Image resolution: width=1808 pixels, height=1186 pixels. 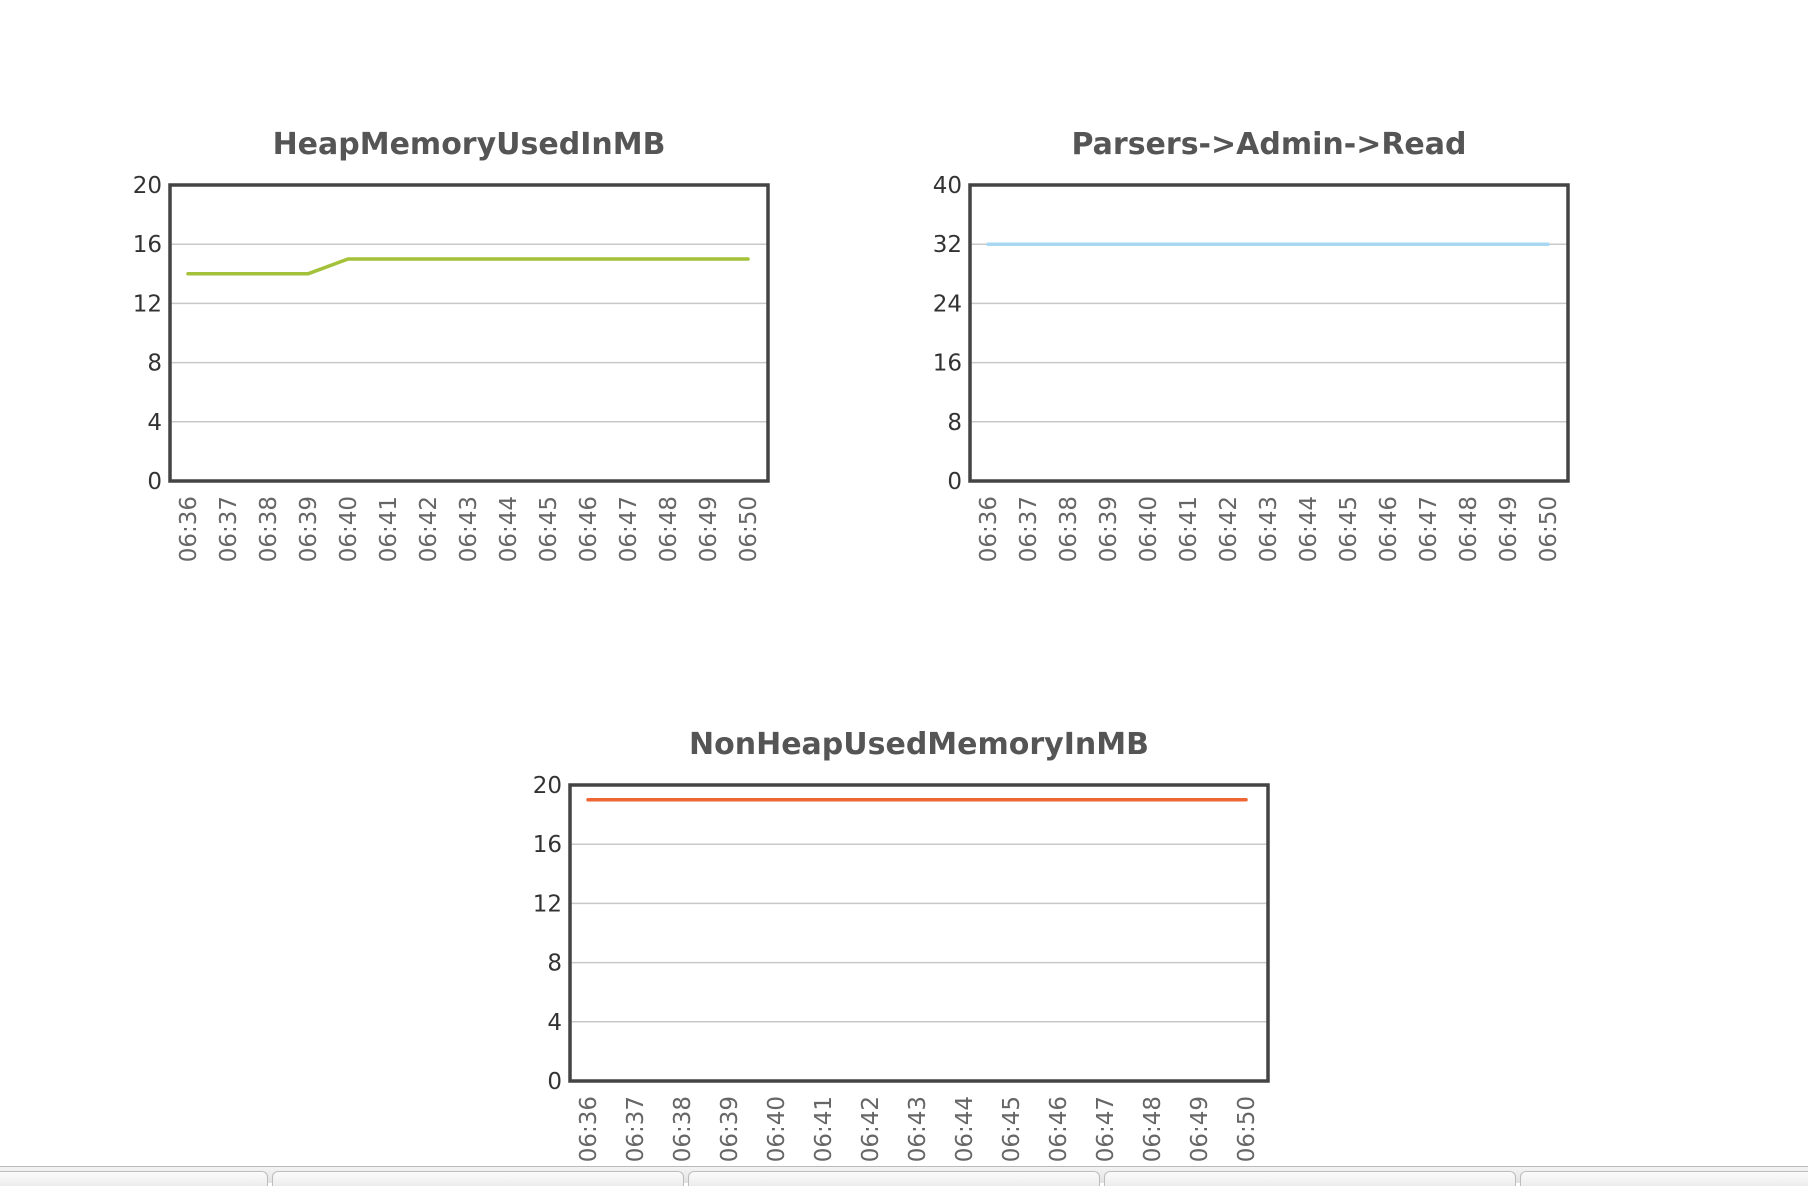 What do you see at coordinates (468, 266) in the screenshot?
I see `series-line` at bounding box center [468, 266].